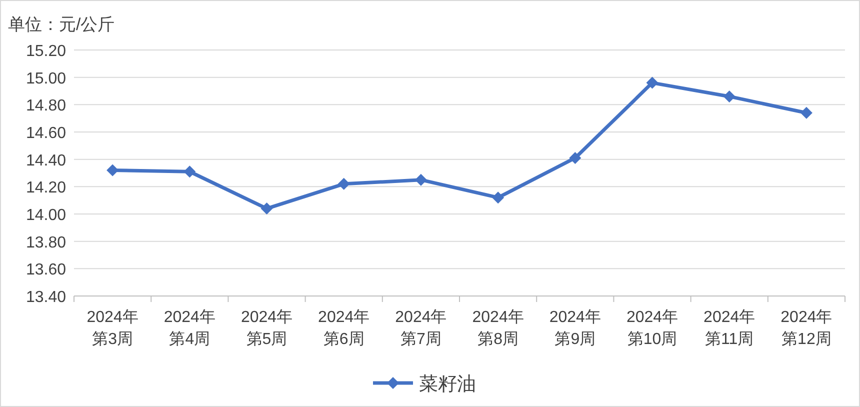  I want to click on y-tick-label: 14.20, so click(46, 188).